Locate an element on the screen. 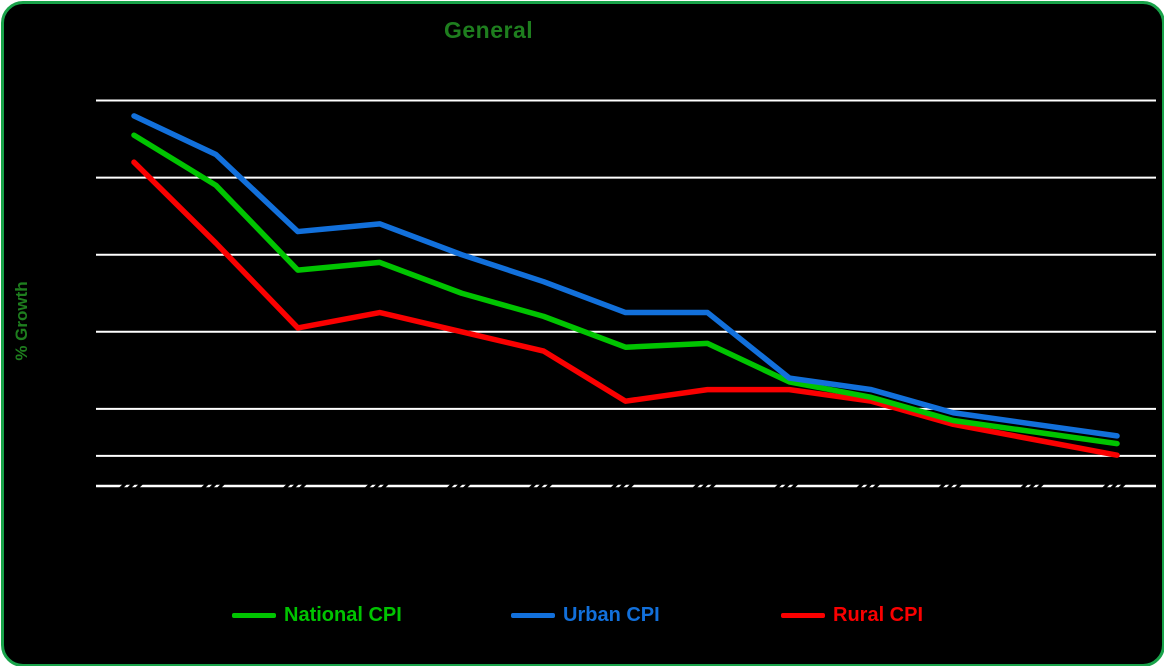 The height and width of the screenshot is (666, 1164). legend-item-urban-cpi: Urban CPI is located at coordinates (585, 615).